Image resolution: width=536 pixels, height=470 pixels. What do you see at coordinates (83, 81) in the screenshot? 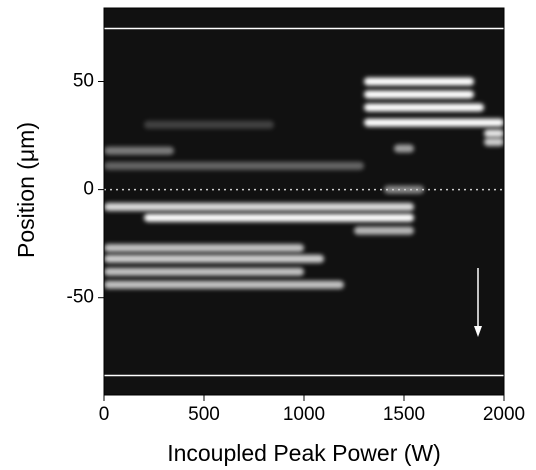
I see `y-tick-label: 50` at bounding box center [83, 81].